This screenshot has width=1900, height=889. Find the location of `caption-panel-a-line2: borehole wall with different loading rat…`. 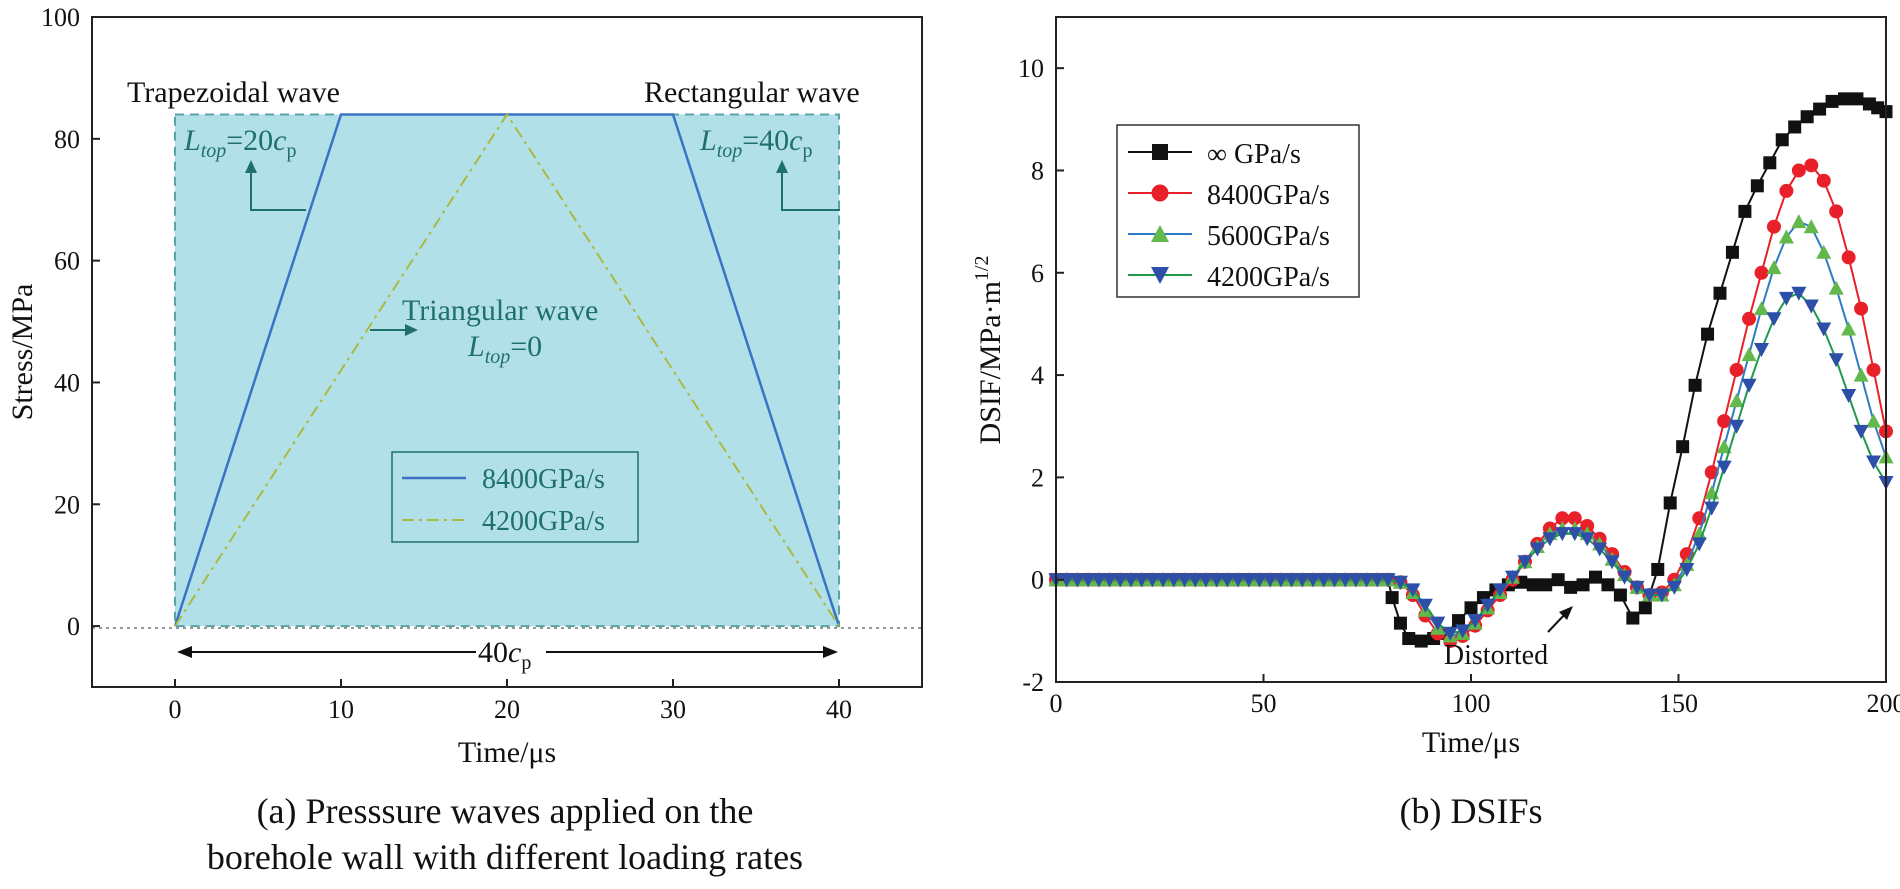

caption-panel-a-line2: borehole wall with different loading rat… is located at coordinates (505, 857).